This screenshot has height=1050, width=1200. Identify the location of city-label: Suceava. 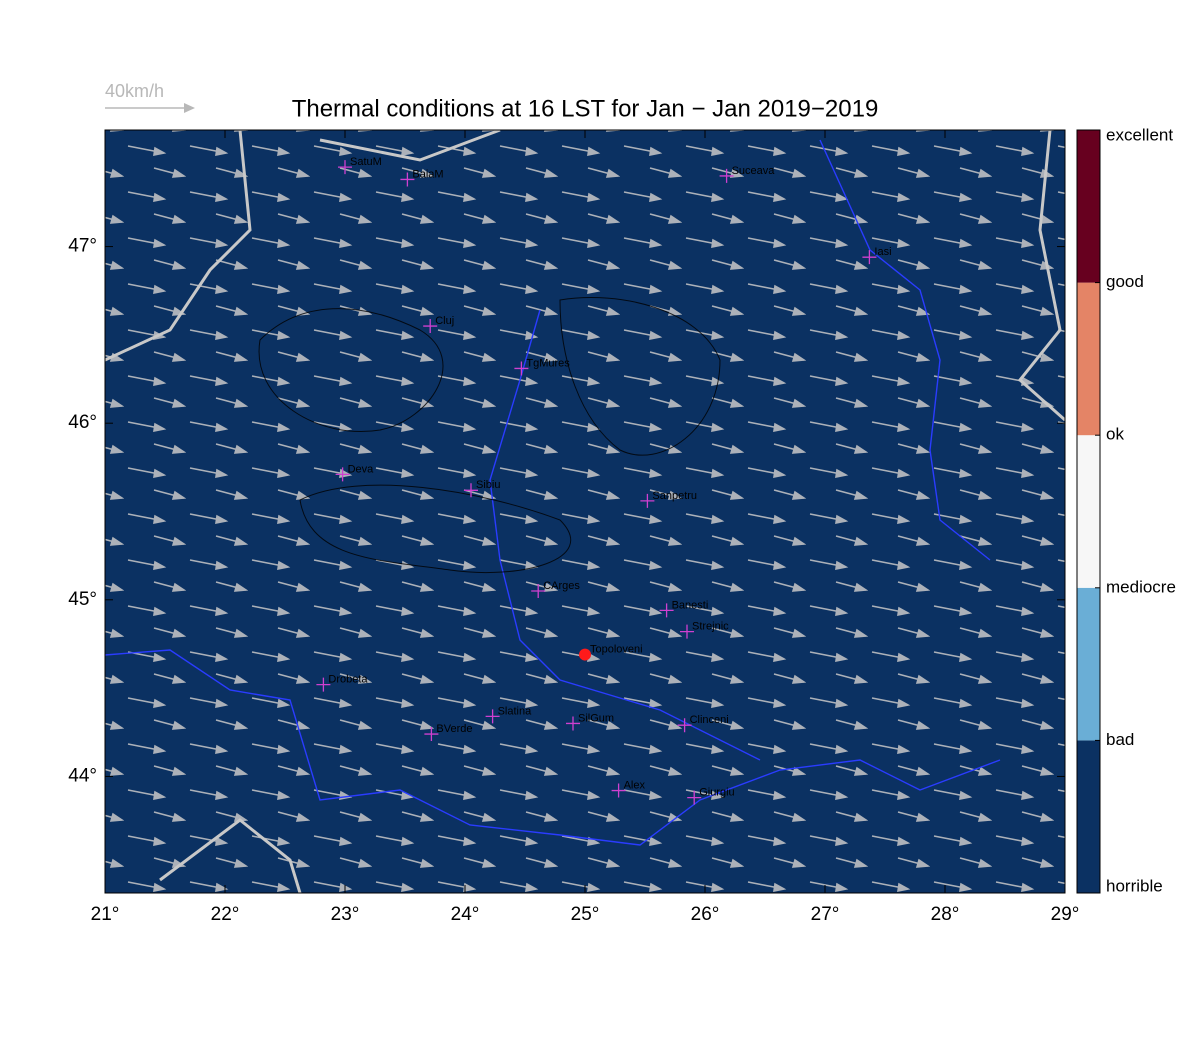
(754, 171).